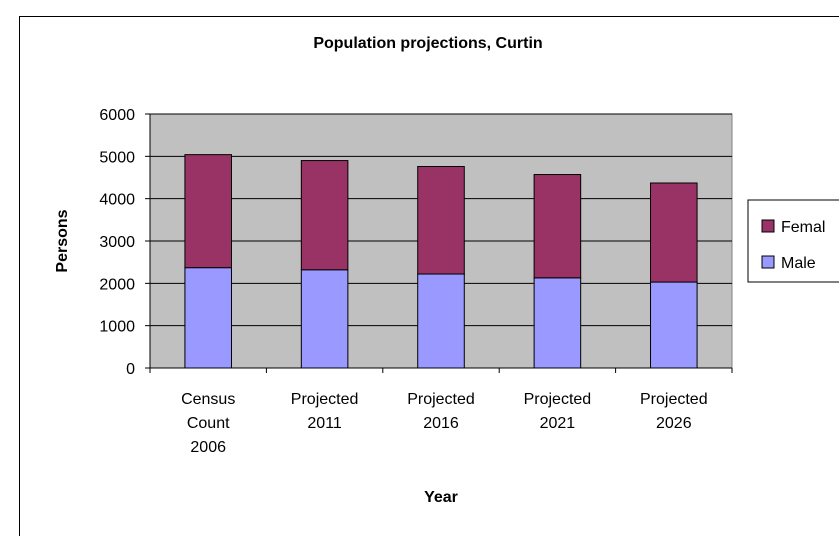 This screenshot has width=839, height=536. Describe the element at coordinates (117, 327) in the screenshot. I see `y-tick-label: 1000` at that location.